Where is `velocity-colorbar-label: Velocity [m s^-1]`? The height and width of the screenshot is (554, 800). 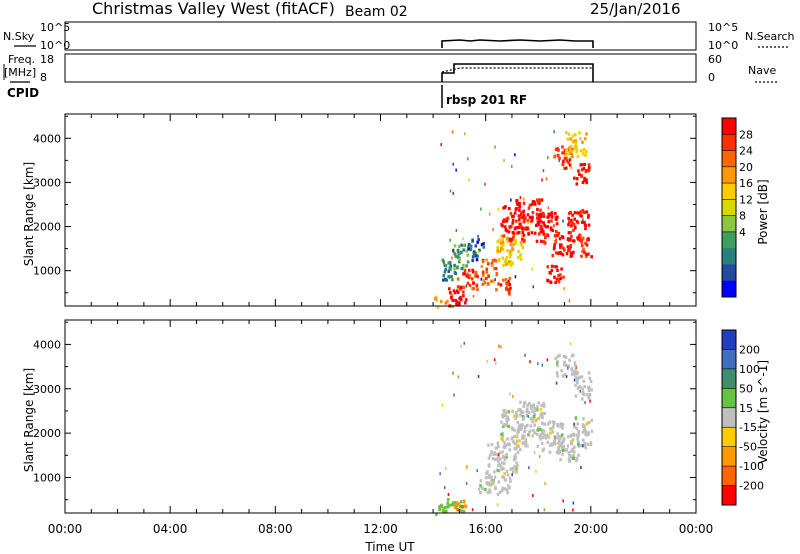
velocity-colorbar-label: Velocity [m s^-1] is located at coordinates (763, 412).